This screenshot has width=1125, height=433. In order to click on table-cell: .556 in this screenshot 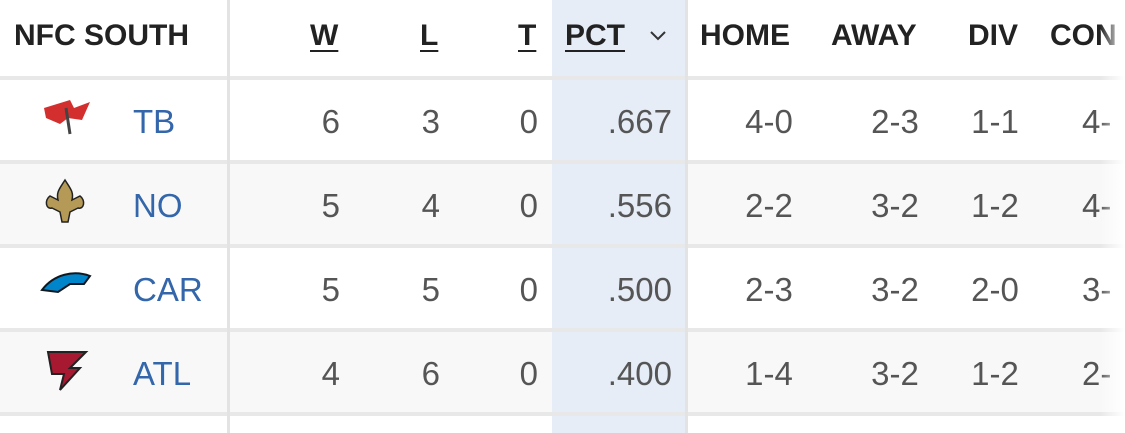, I will do `click(639, 205)`.